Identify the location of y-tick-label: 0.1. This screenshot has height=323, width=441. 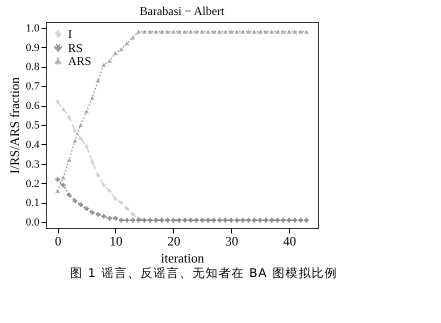
(33, 203).